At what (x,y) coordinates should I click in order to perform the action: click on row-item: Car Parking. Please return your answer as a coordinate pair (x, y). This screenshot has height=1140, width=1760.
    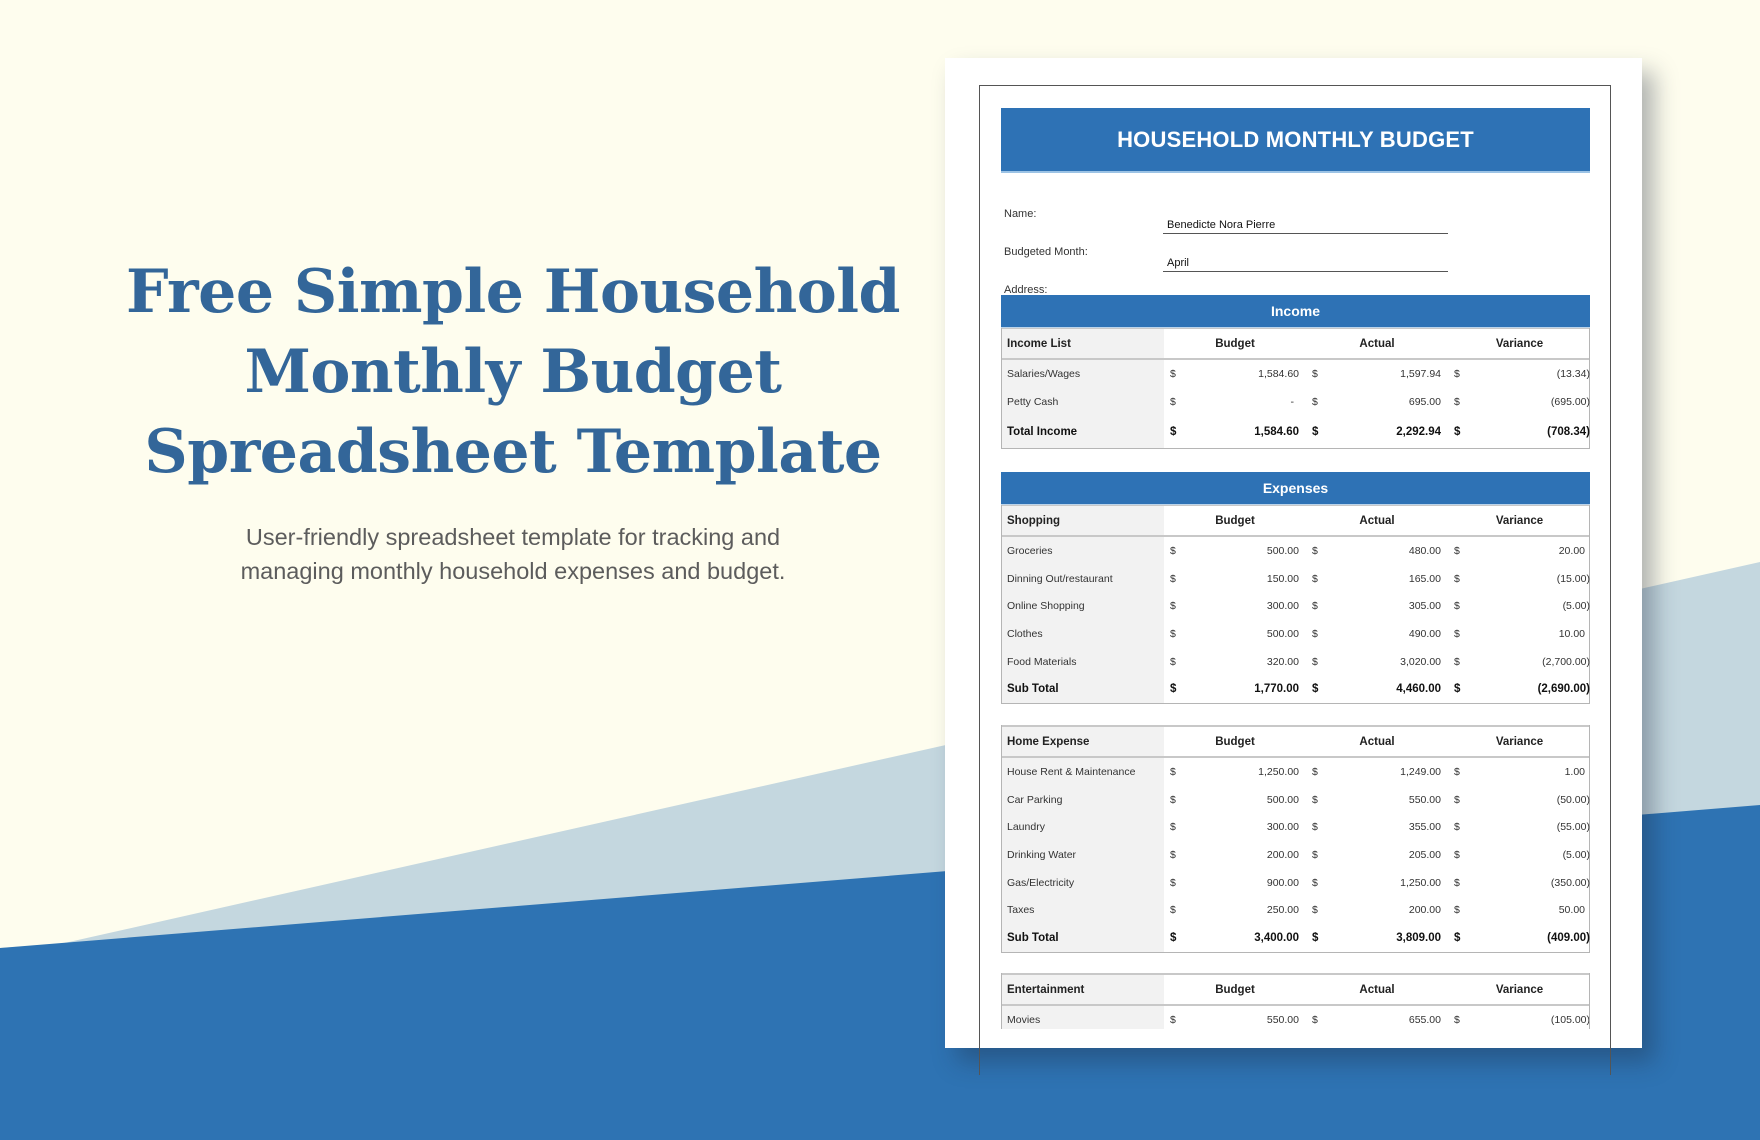
    Looking at the image, I should click on (1083, 799).